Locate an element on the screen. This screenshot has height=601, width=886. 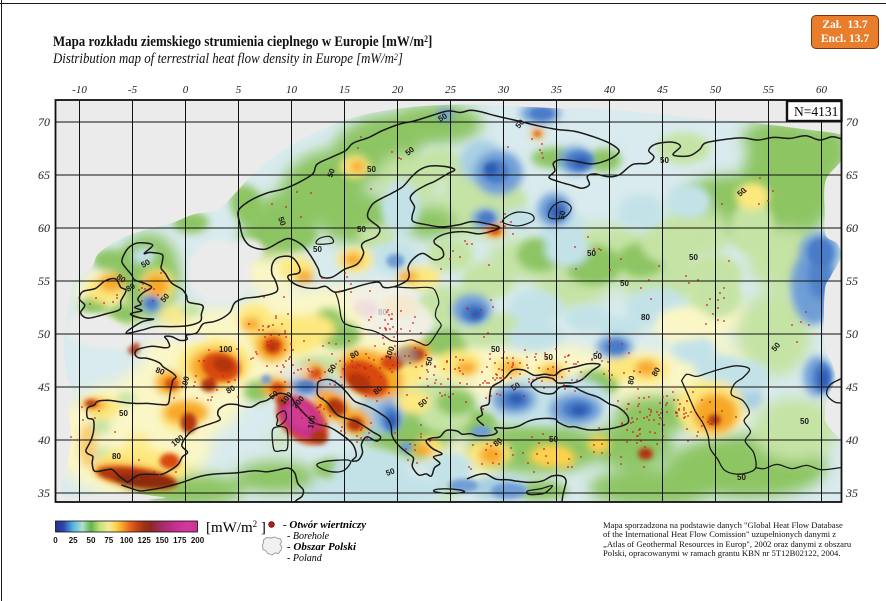
svg-text: 75 is located at coordinates (108, 540).